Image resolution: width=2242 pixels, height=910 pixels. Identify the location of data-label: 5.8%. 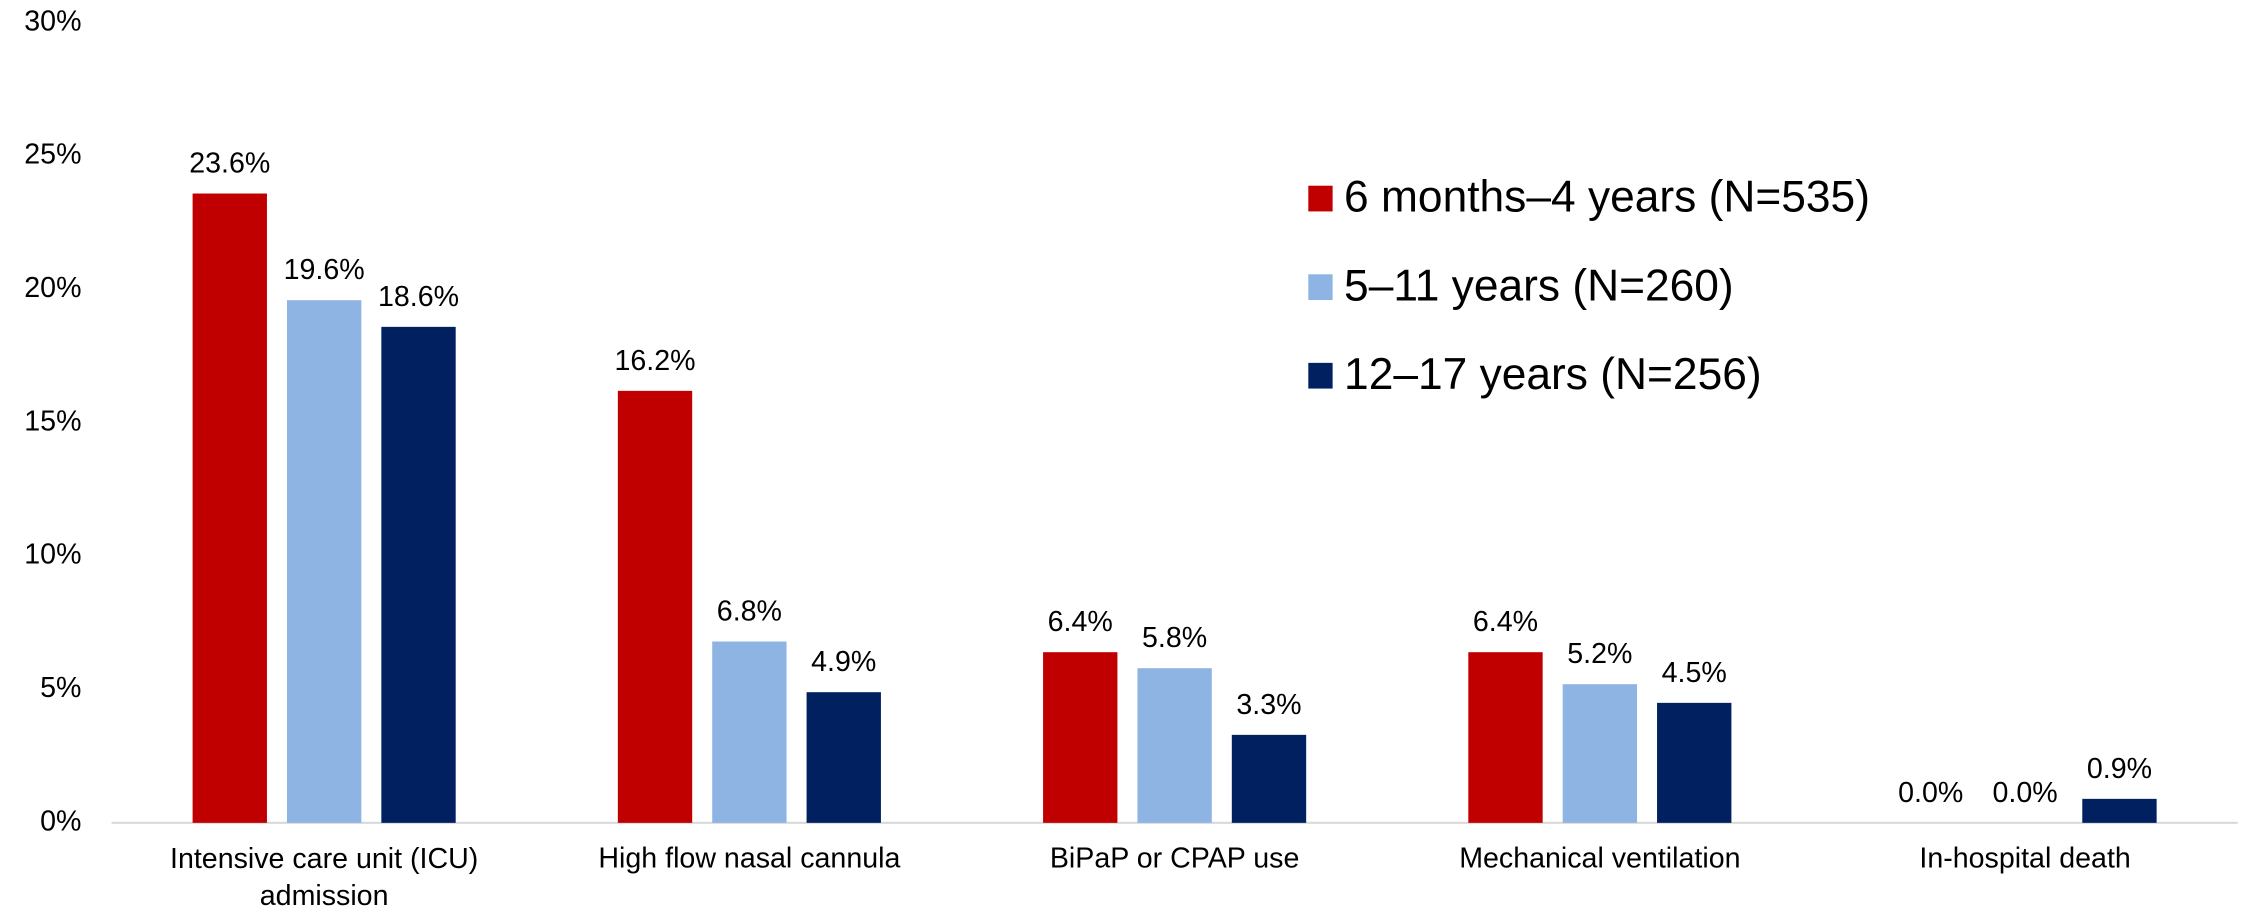
(1174, 638).